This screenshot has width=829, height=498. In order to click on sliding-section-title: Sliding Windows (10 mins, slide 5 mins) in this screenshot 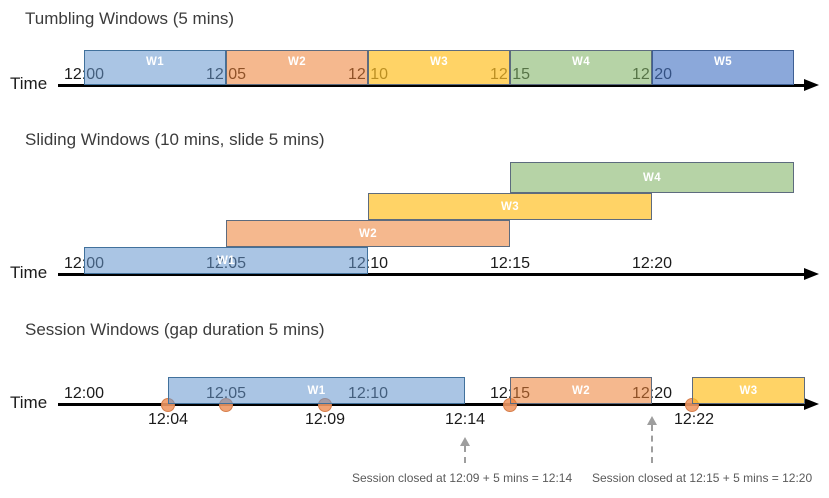, I will do `click(175, 139)`.